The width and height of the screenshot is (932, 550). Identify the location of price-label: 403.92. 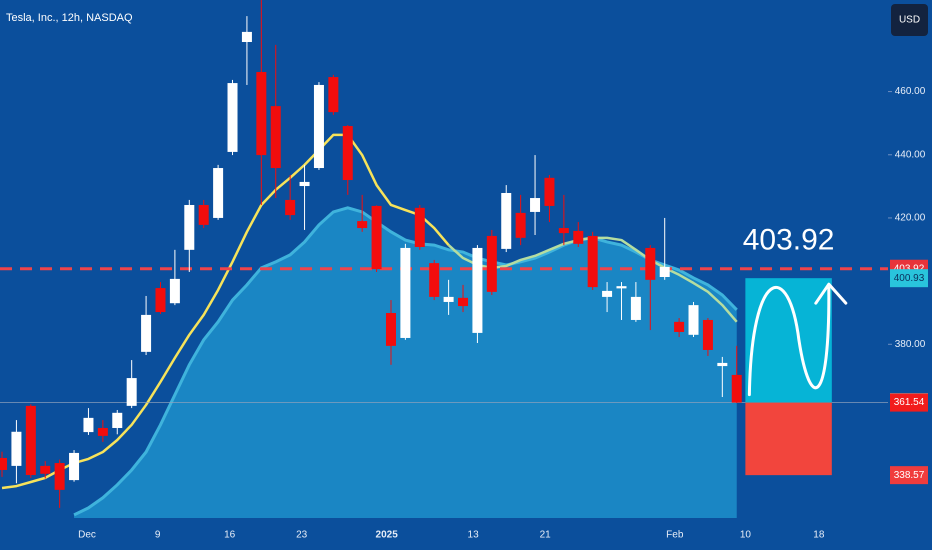
(909, 268).